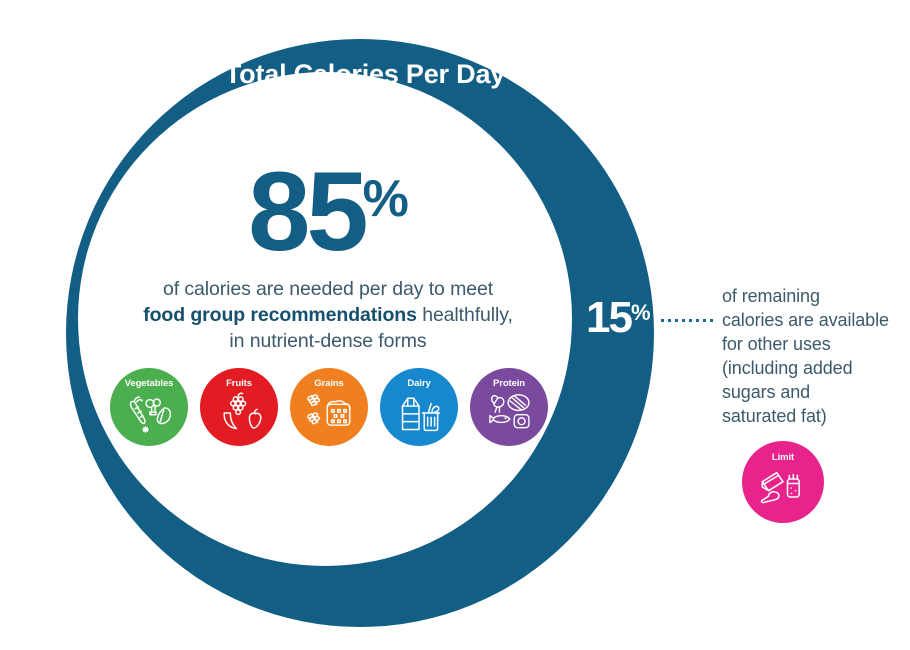 The height and width of the screenshot is (650, 910). Describe the element at coordinates (805, 319) in the screenshot. I see `outer-description-line2: calories are available` at that location.